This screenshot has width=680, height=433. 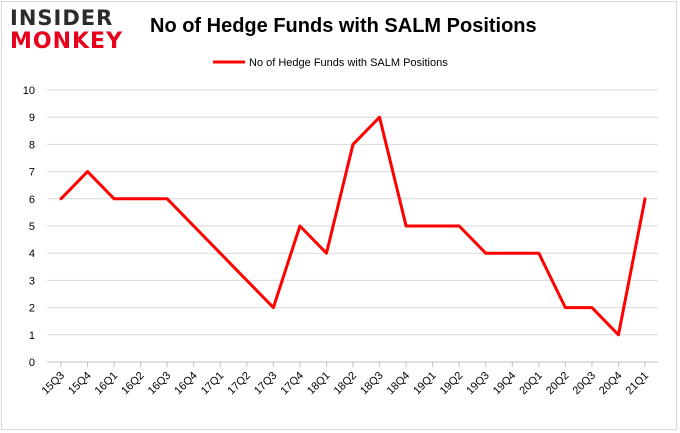 What do you see at coordinates (531, 384) in the screenshot?
I see `x-tick-label: 20Q1` at bounding box center [531, 384].